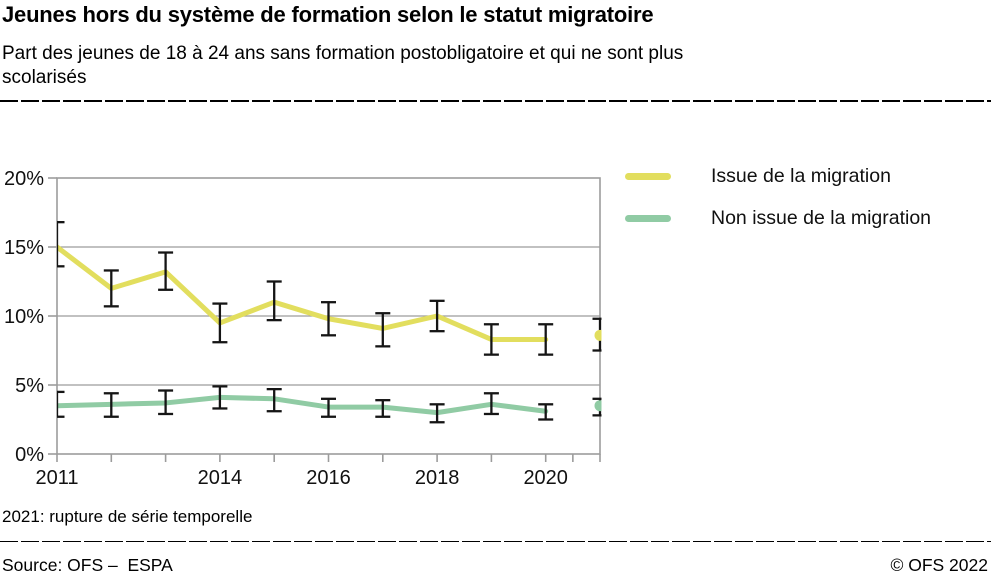 The height and width of the screenshot is (580, 991). What do you see at coordinates (545, 478) in the screenshot?
I see `x-tick-label: 2020` at bounding box center [545, 478].